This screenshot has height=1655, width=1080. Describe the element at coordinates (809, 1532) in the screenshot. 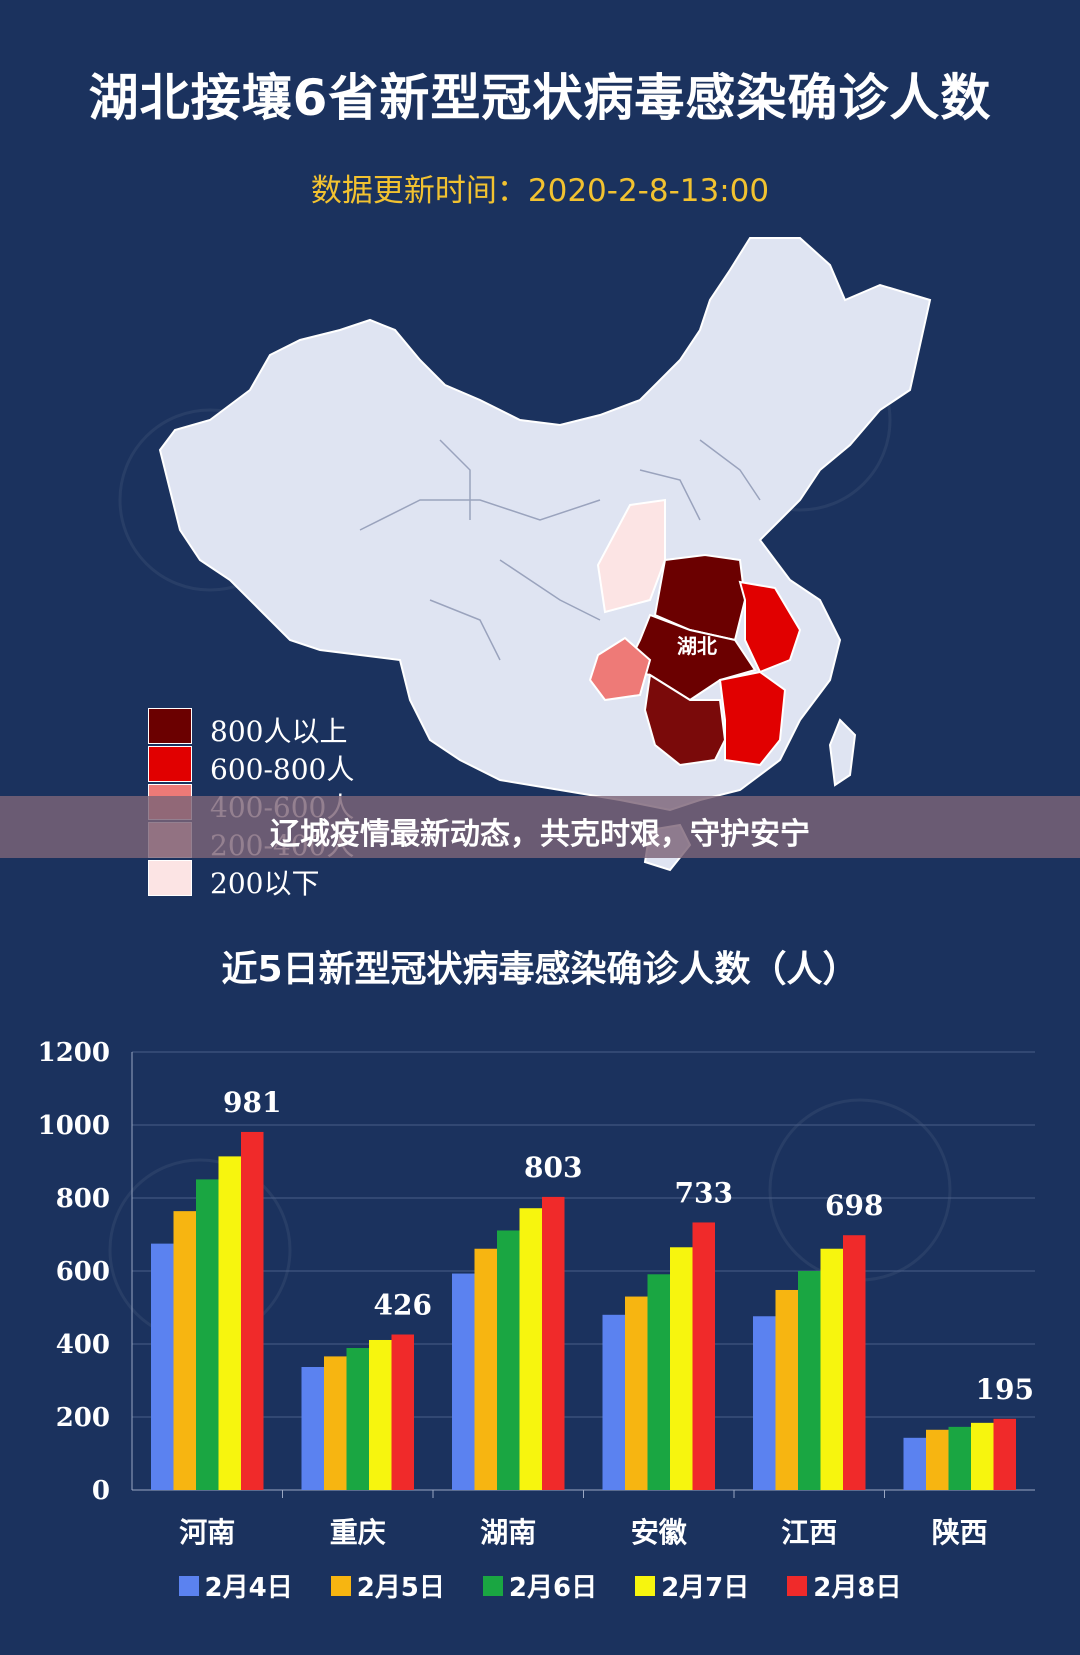

I see `x-tick-label: 江西` at that location.